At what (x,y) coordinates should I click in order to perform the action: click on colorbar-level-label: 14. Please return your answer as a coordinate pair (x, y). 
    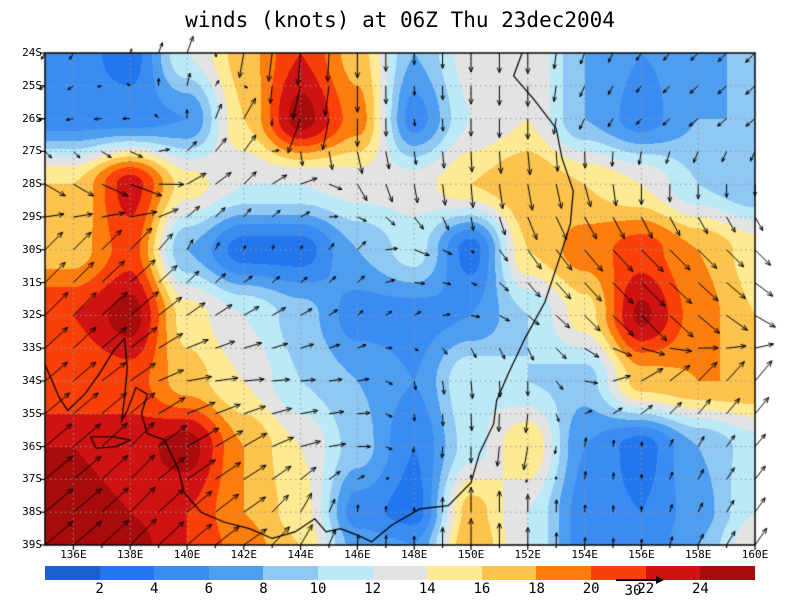
    Looking at the image, I should click on (427, 589).